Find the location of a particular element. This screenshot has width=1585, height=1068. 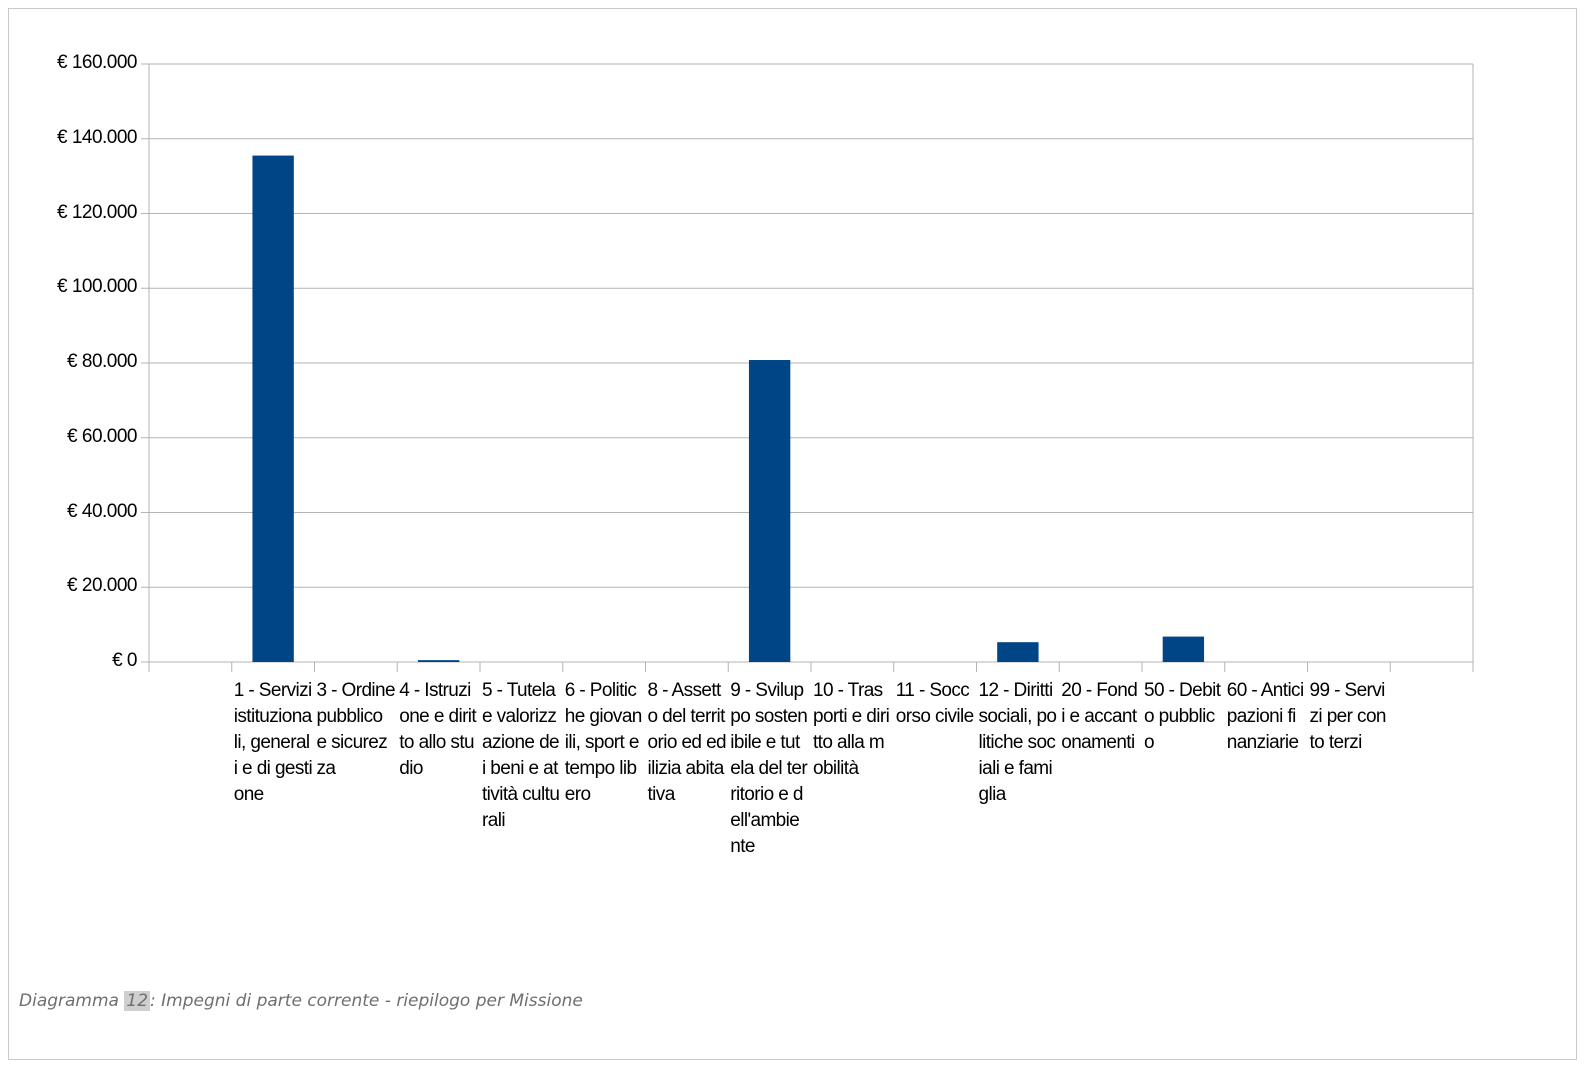

y-tick-label: € 100.000 is located at coordinates (97, 287).